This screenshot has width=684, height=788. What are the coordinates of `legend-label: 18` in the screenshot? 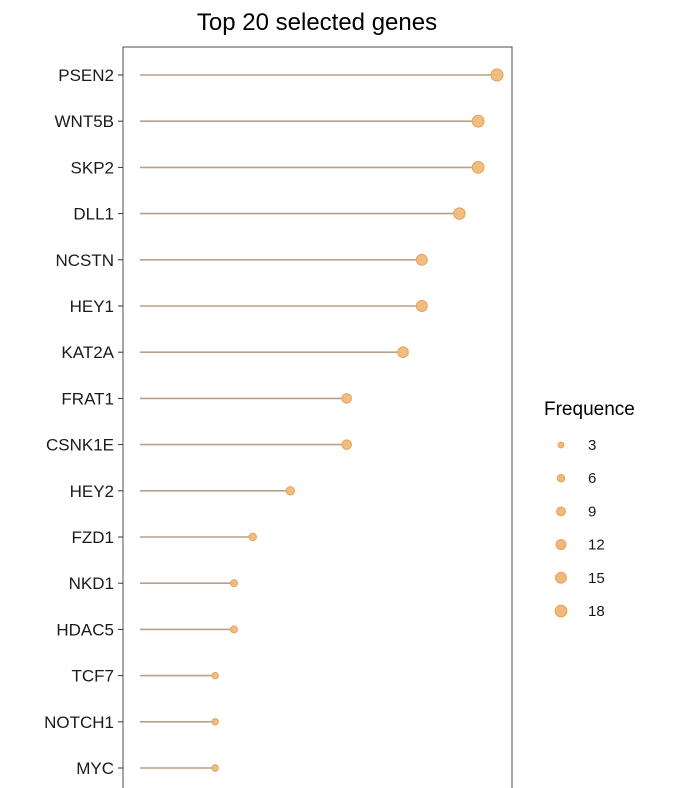 It's located at (596, 611).